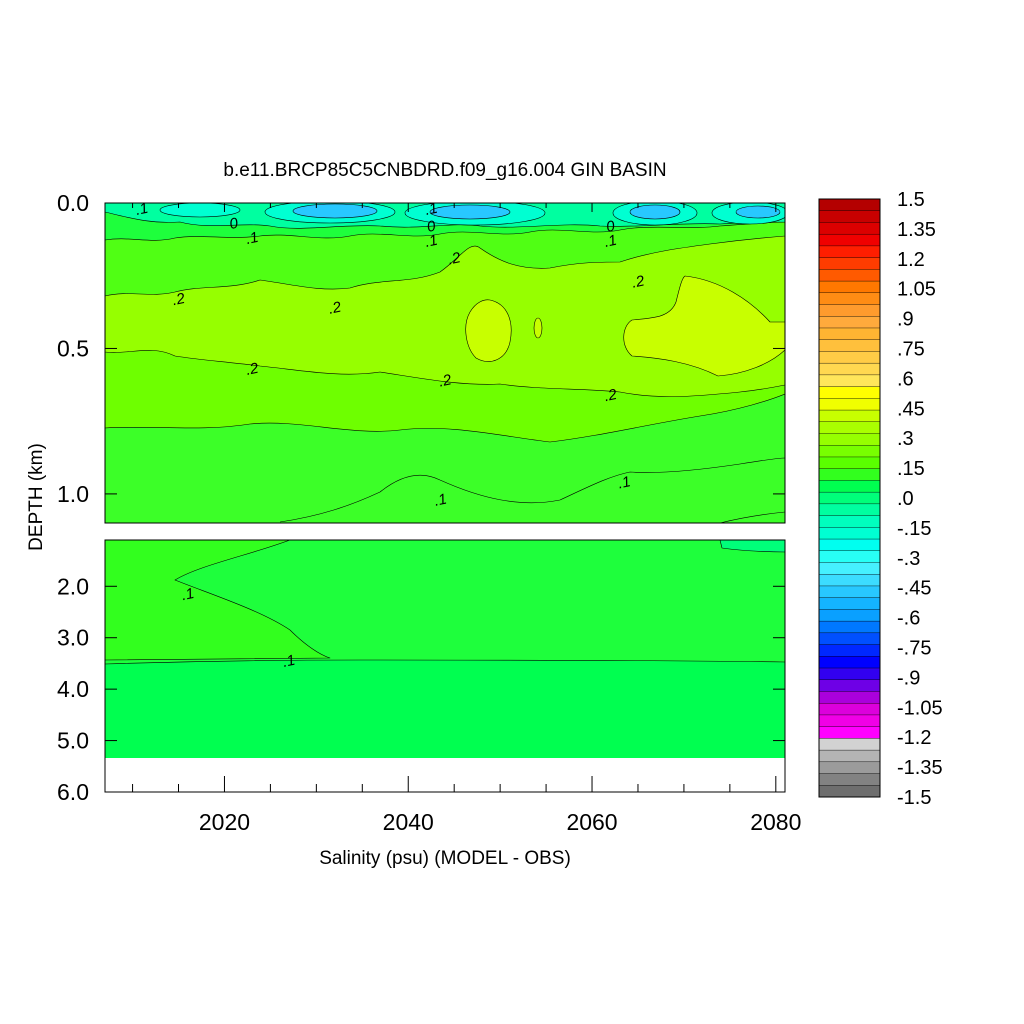  I want to click on colorbar-label: 1.35, so click(916, 230).